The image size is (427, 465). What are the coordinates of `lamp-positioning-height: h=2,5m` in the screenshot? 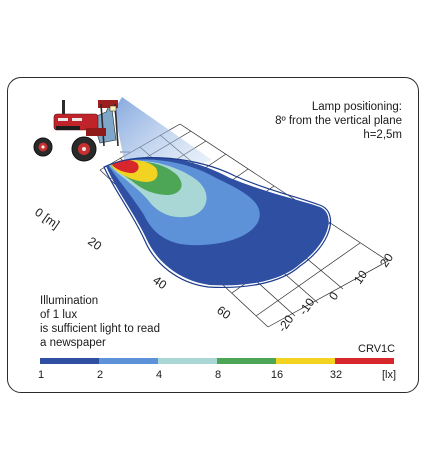 It's located at (382, 135).